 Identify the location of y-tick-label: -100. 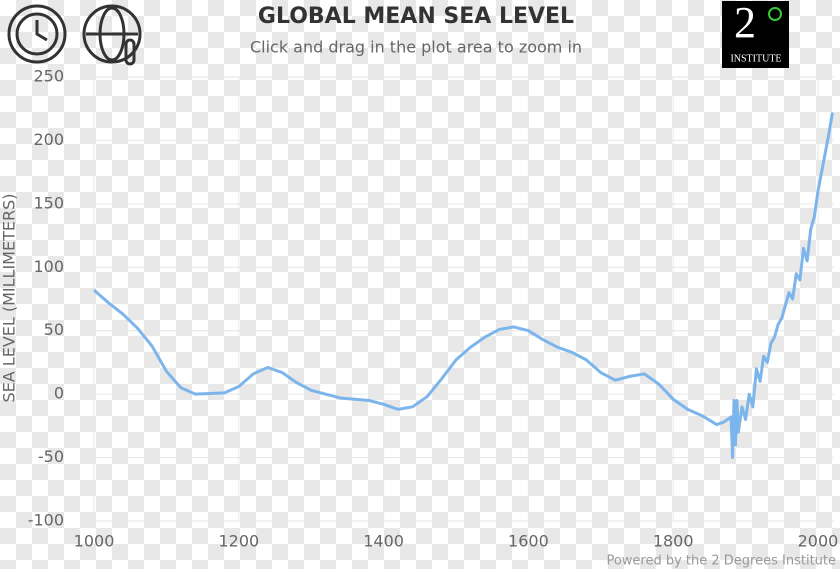
(46, 520).